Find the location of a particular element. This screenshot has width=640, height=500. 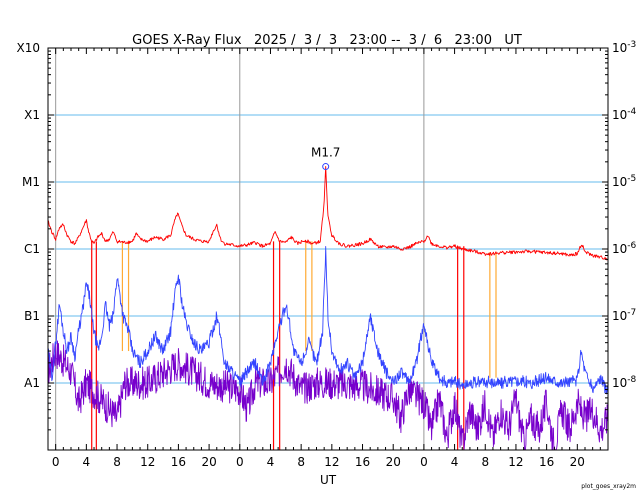

flare-class-label: M1.7 is located at coordinates (325, 153).